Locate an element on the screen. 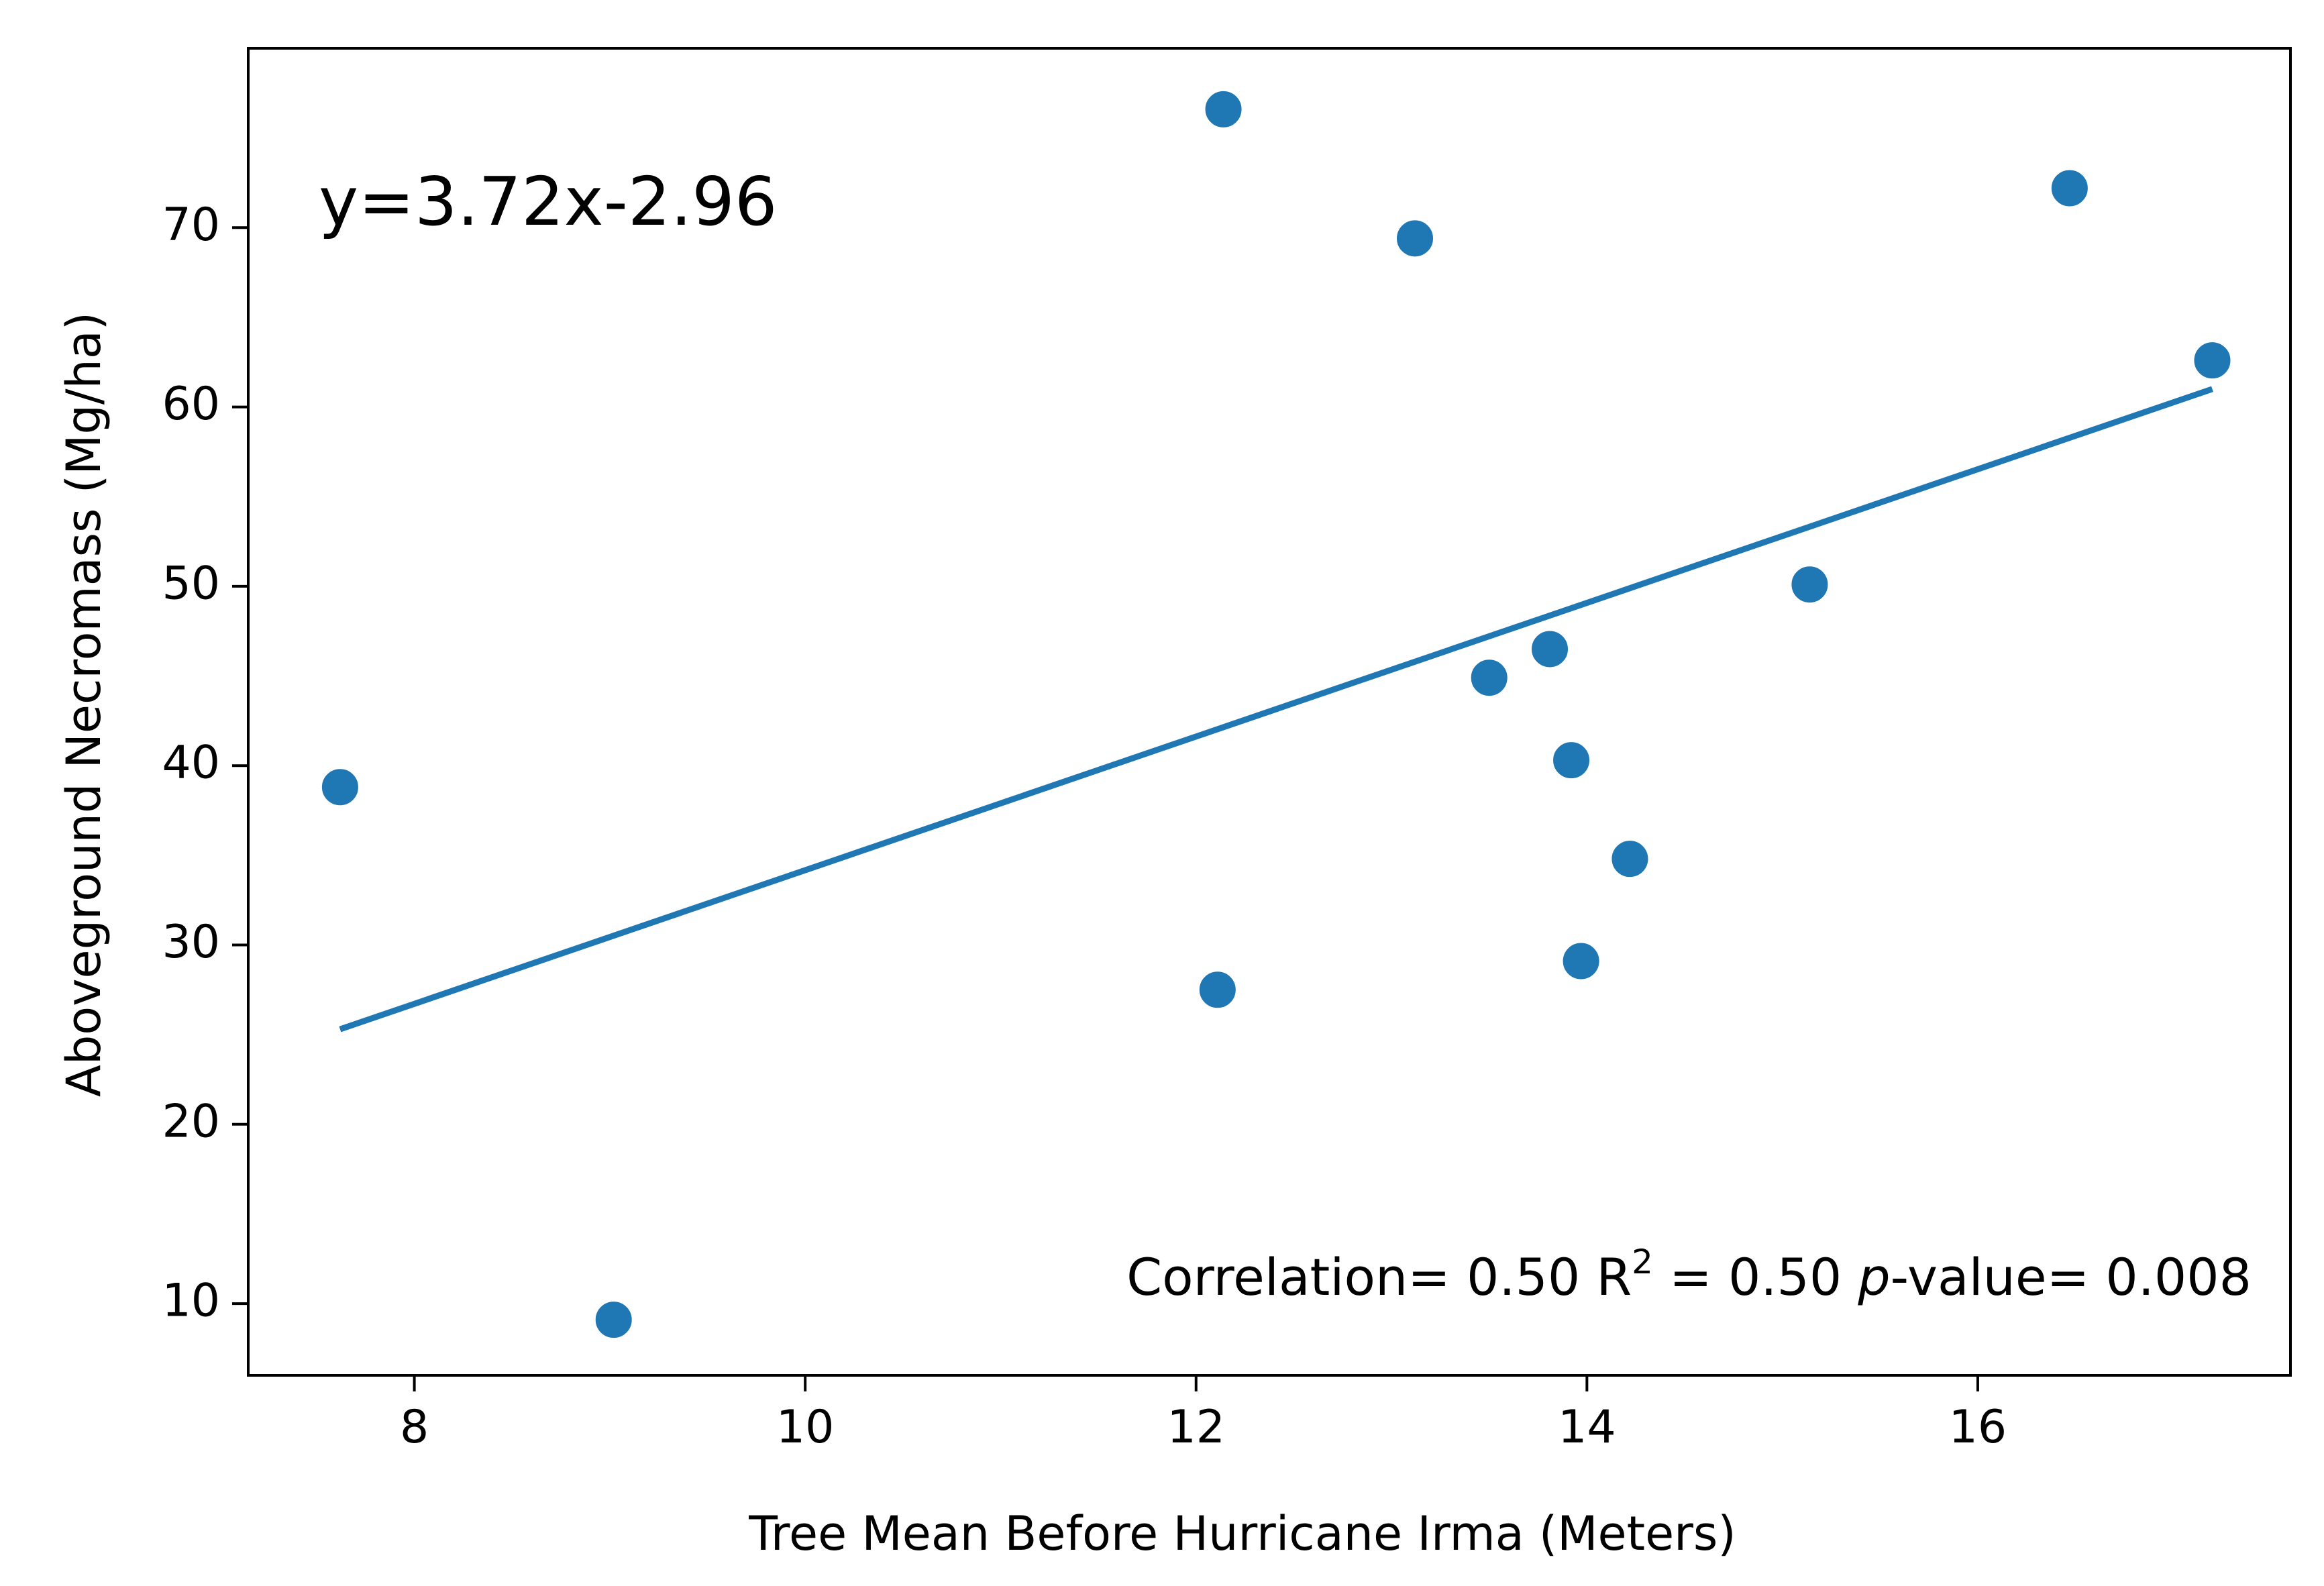  y-axis-label-group: Aboveground Necromass (Mg/ha) is located at coordinates (83, 704).